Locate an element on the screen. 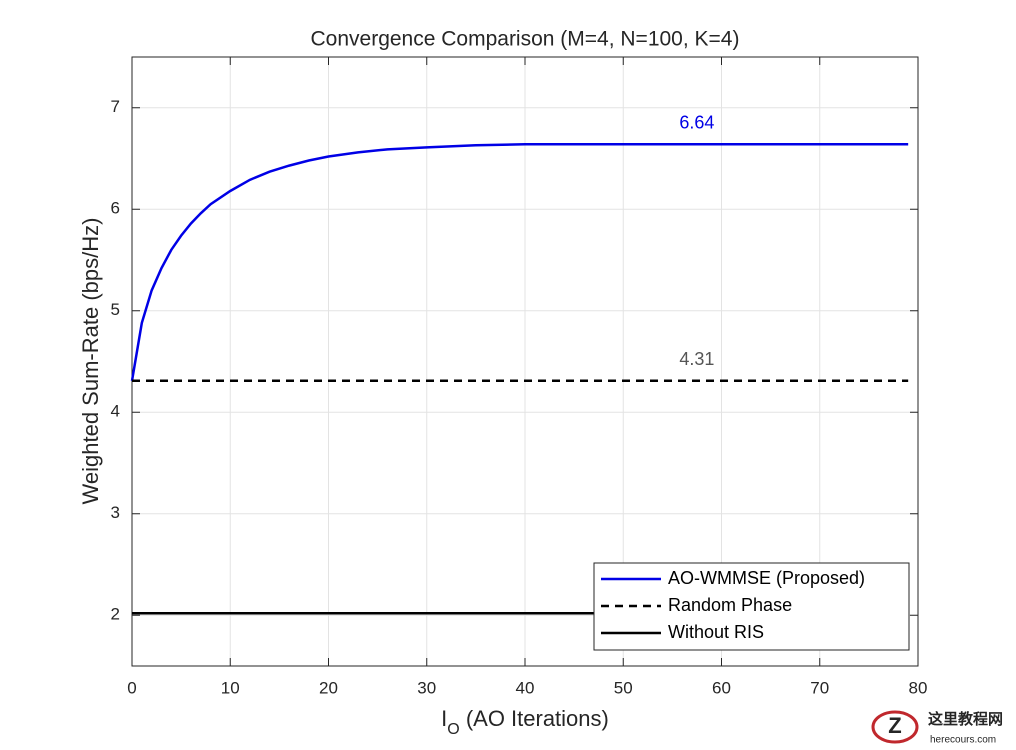  legend-label: AO-WMMSE (Proposed) is located at coordinates (766, 578).